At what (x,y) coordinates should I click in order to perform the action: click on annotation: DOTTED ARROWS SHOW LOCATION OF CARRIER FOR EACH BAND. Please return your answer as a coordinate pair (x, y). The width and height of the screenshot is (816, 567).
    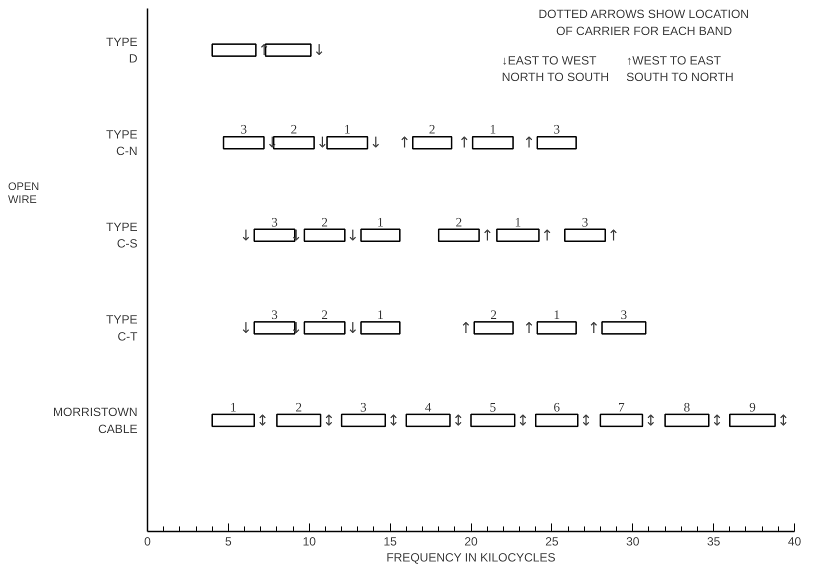
    Looking at the image, I should click on (643, 22).